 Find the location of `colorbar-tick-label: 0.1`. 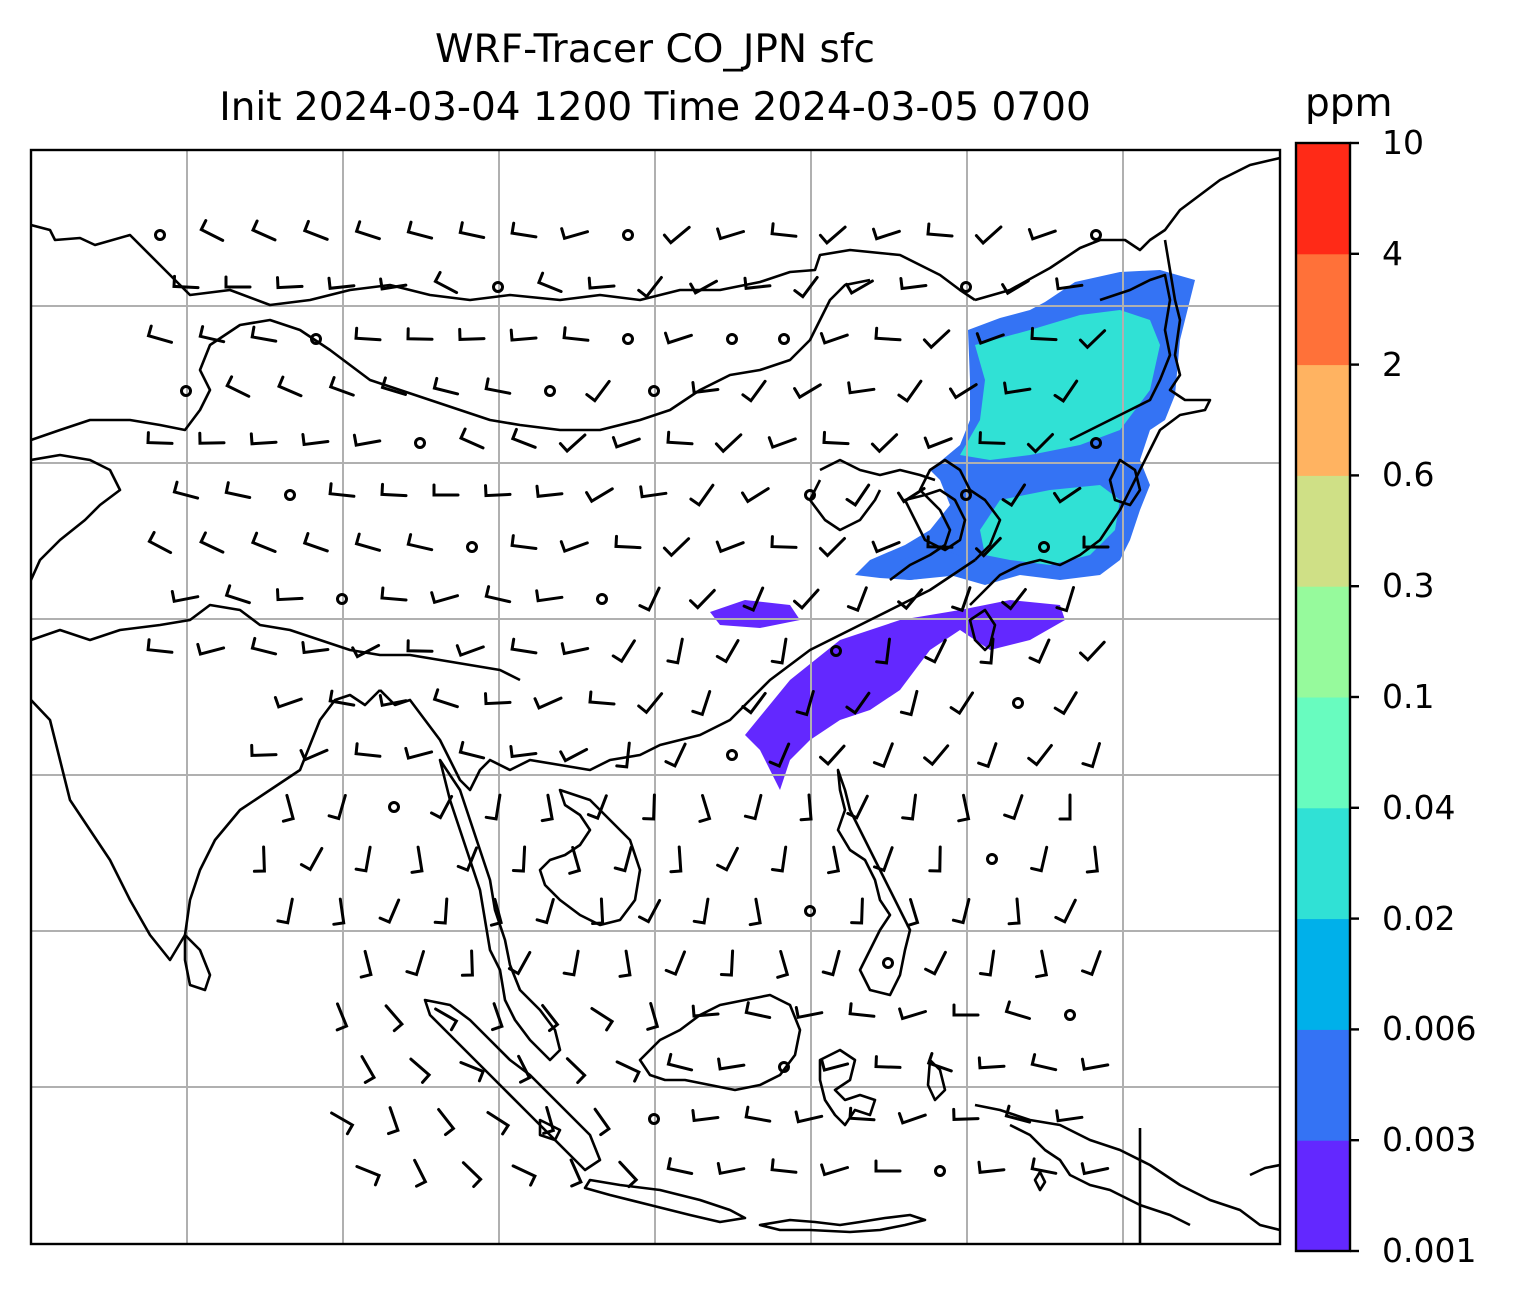

colorbar-tick-label: 0.1 is located at coordinates (1408, 696).